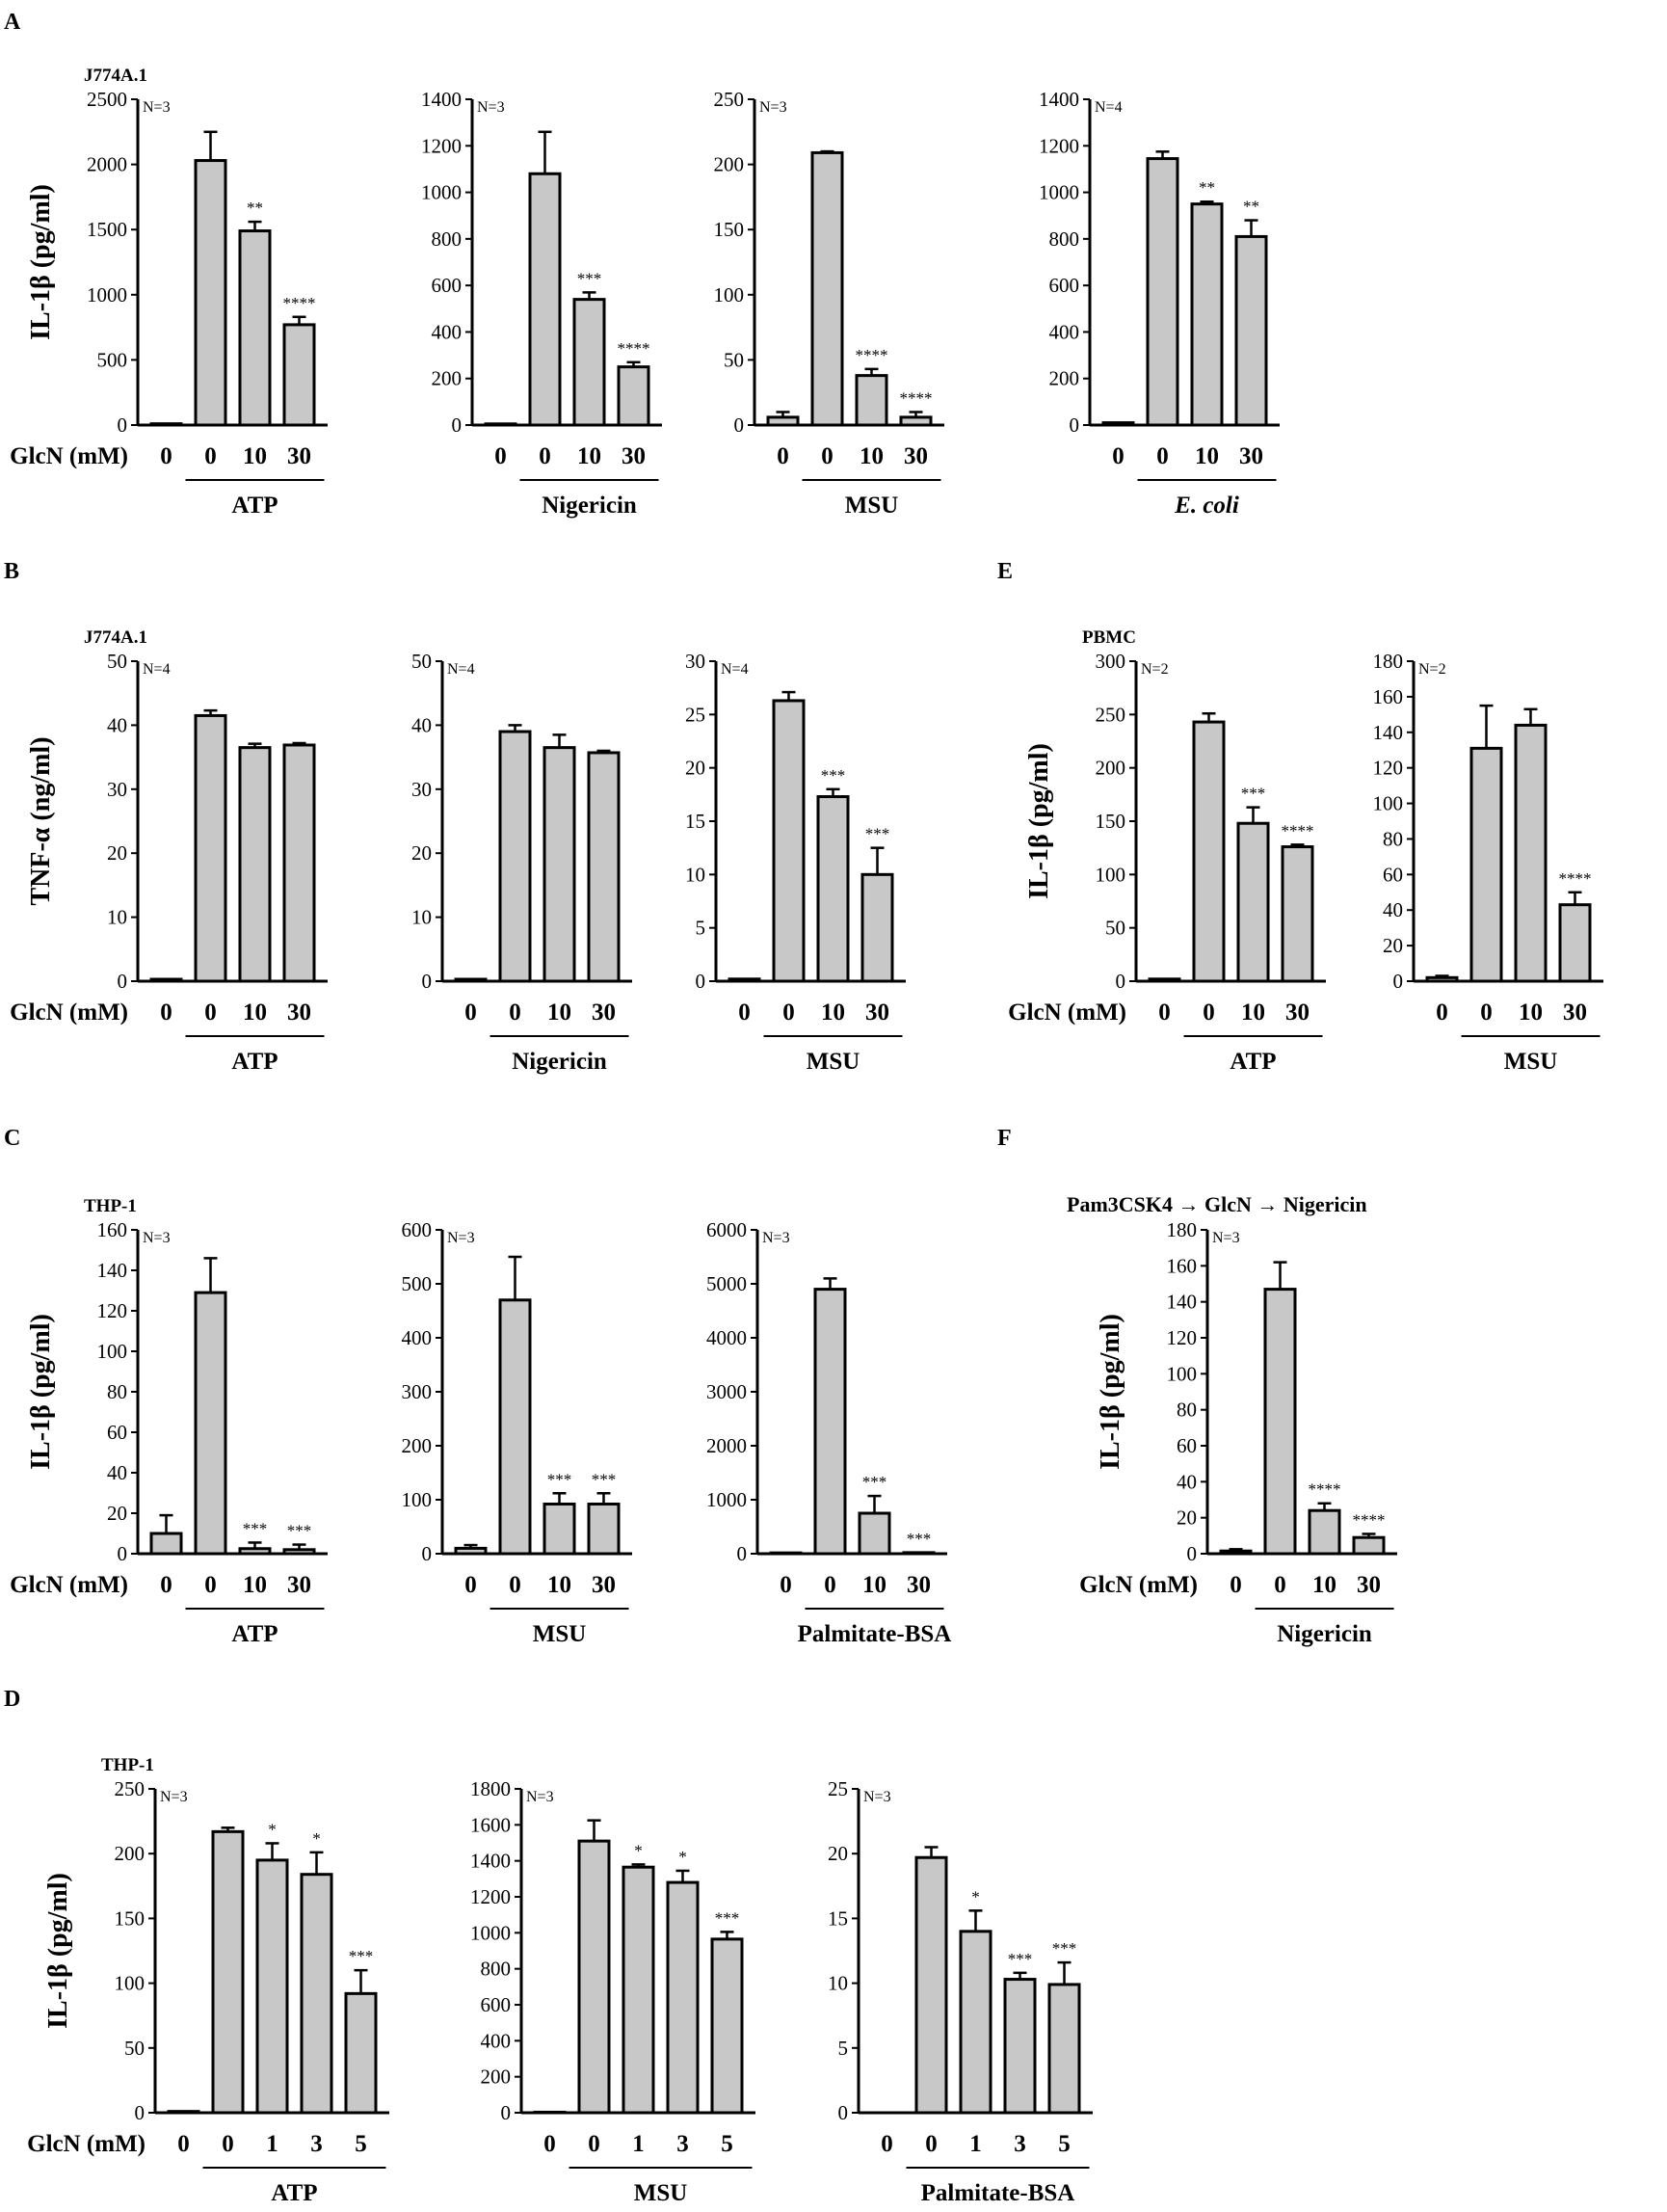  What do you see at coordinates (490, 1824) in the screenshot?
I see `y-tick-label: 1600` at bounding box center [490, 1824].